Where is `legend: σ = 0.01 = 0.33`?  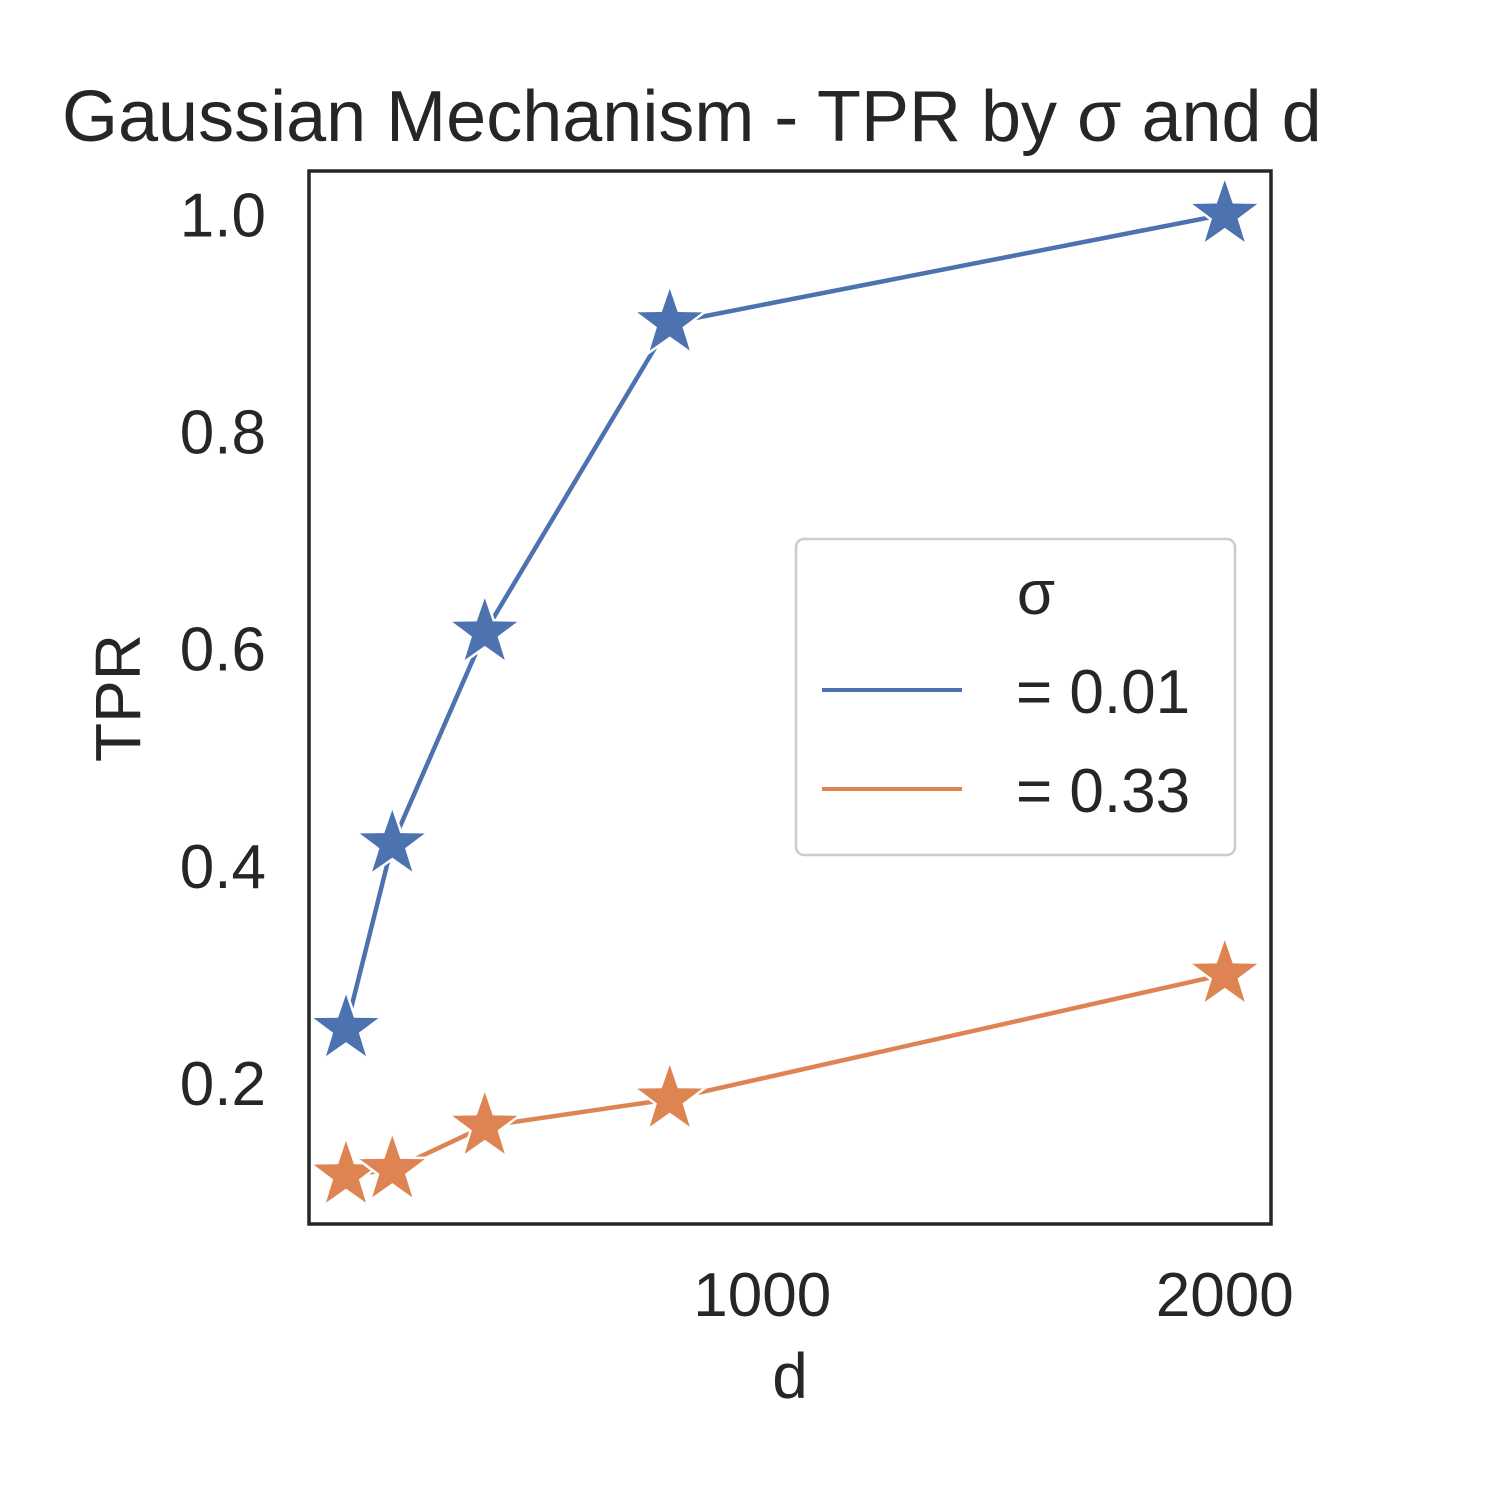 legend: σ = 0.01 = 0.33 is located at coordinates (1015, 697).